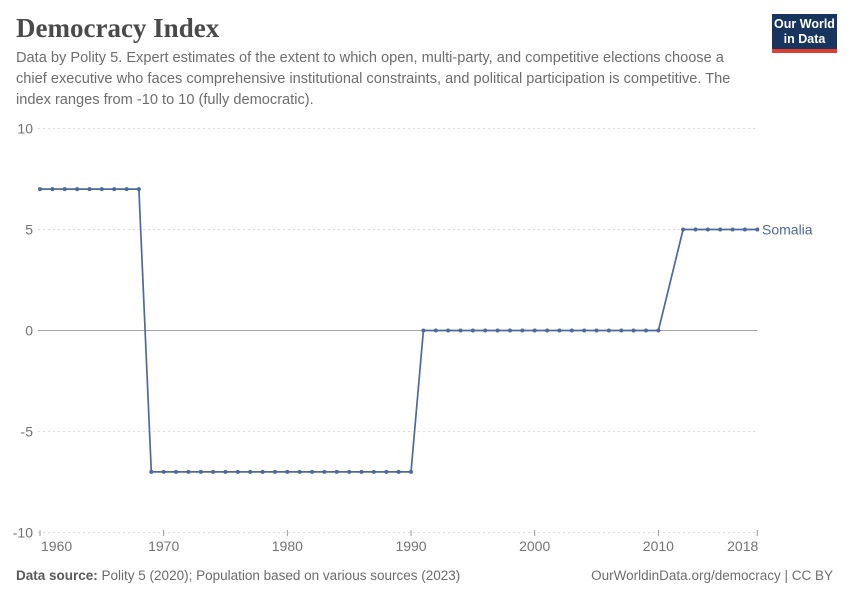 This screenshot has height=600, width=850. Describe the element at coordinates (163, 471) in the screenshot. I see `data-point-1970` at that location.